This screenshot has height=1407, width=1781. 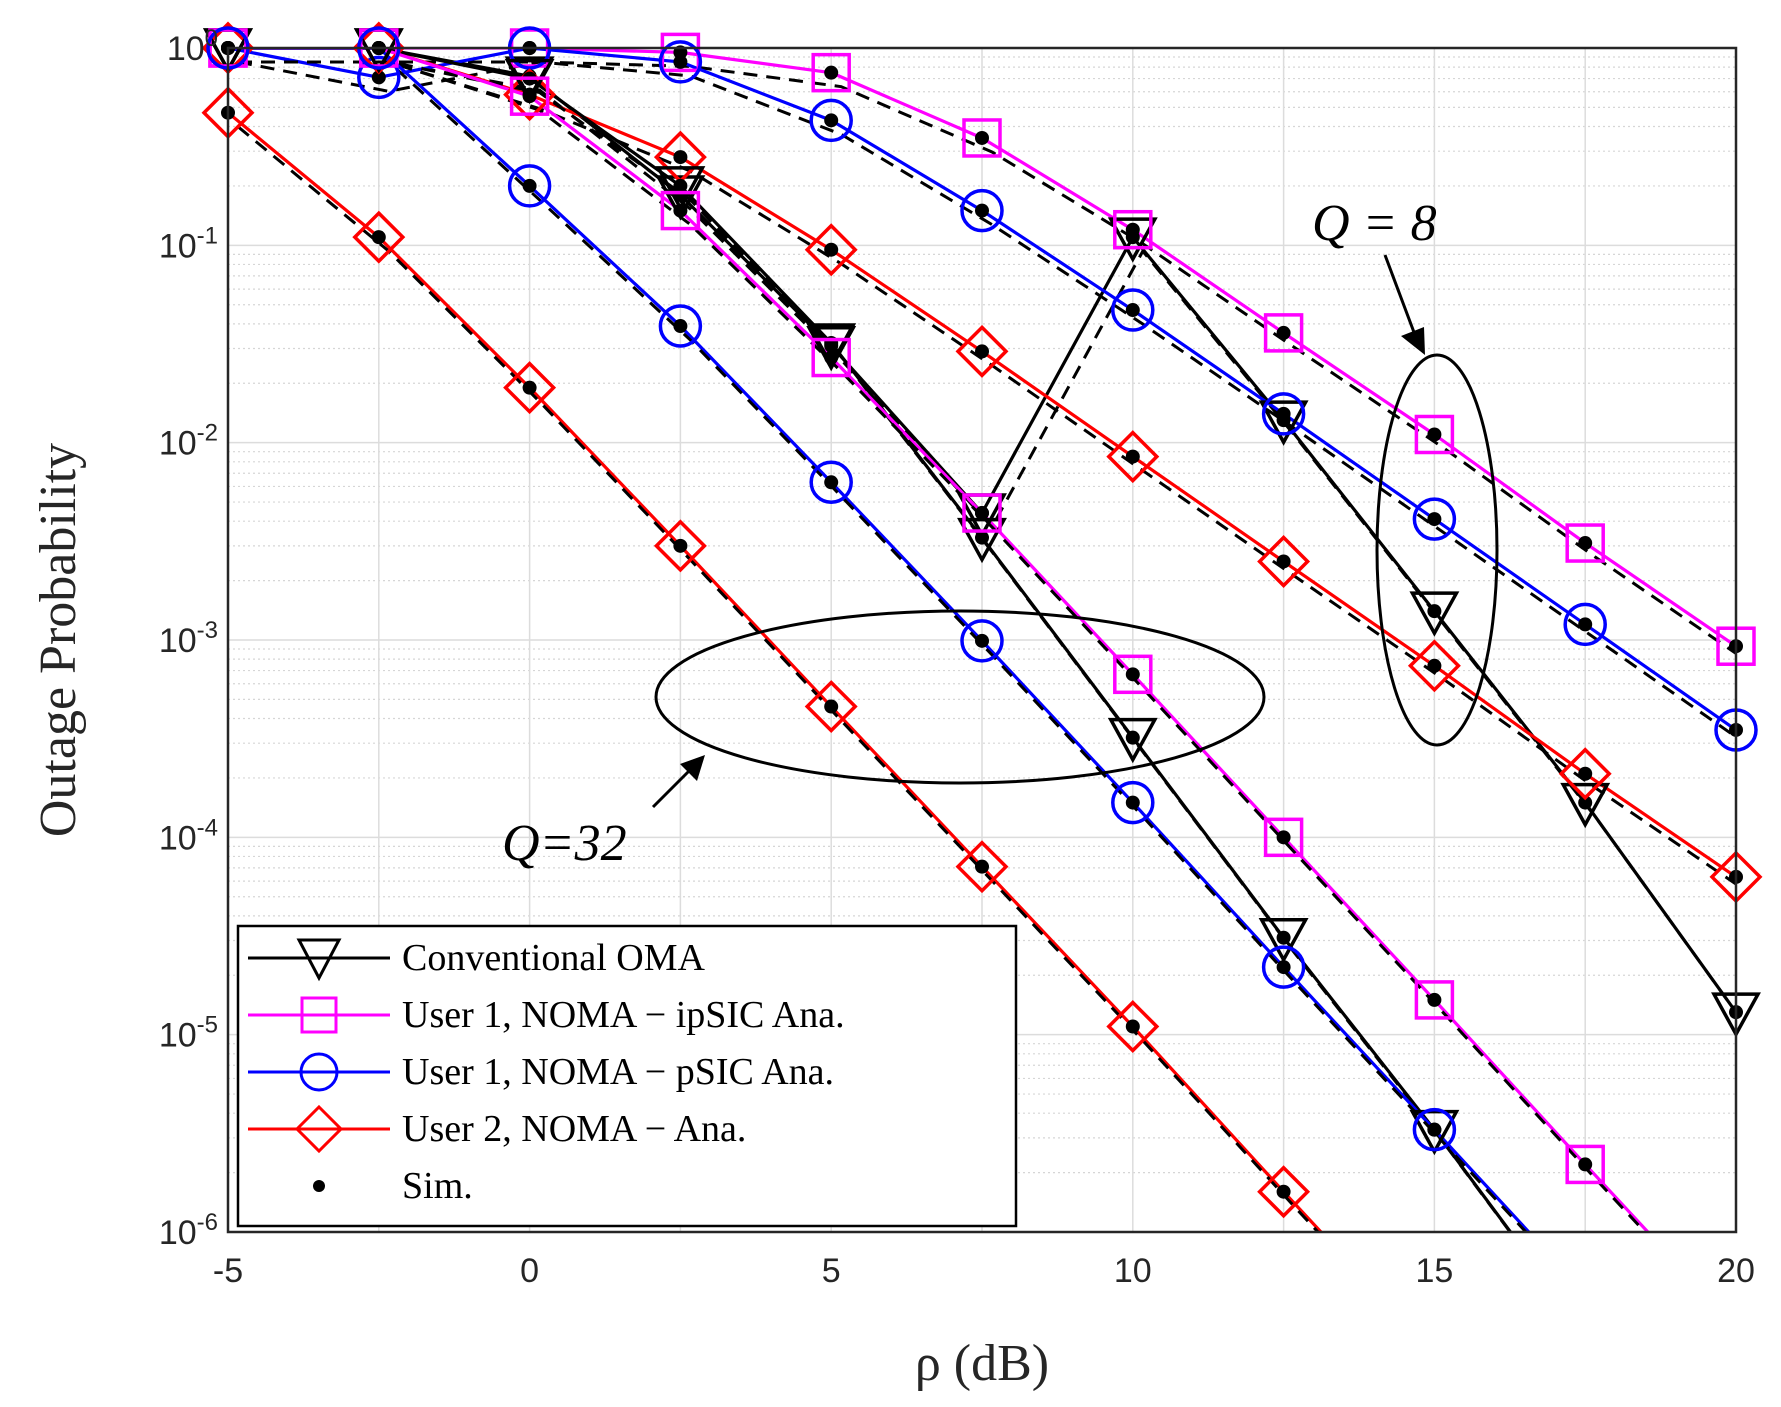 I want to click on q8-arrow-head, so click(x=1413, y=341).